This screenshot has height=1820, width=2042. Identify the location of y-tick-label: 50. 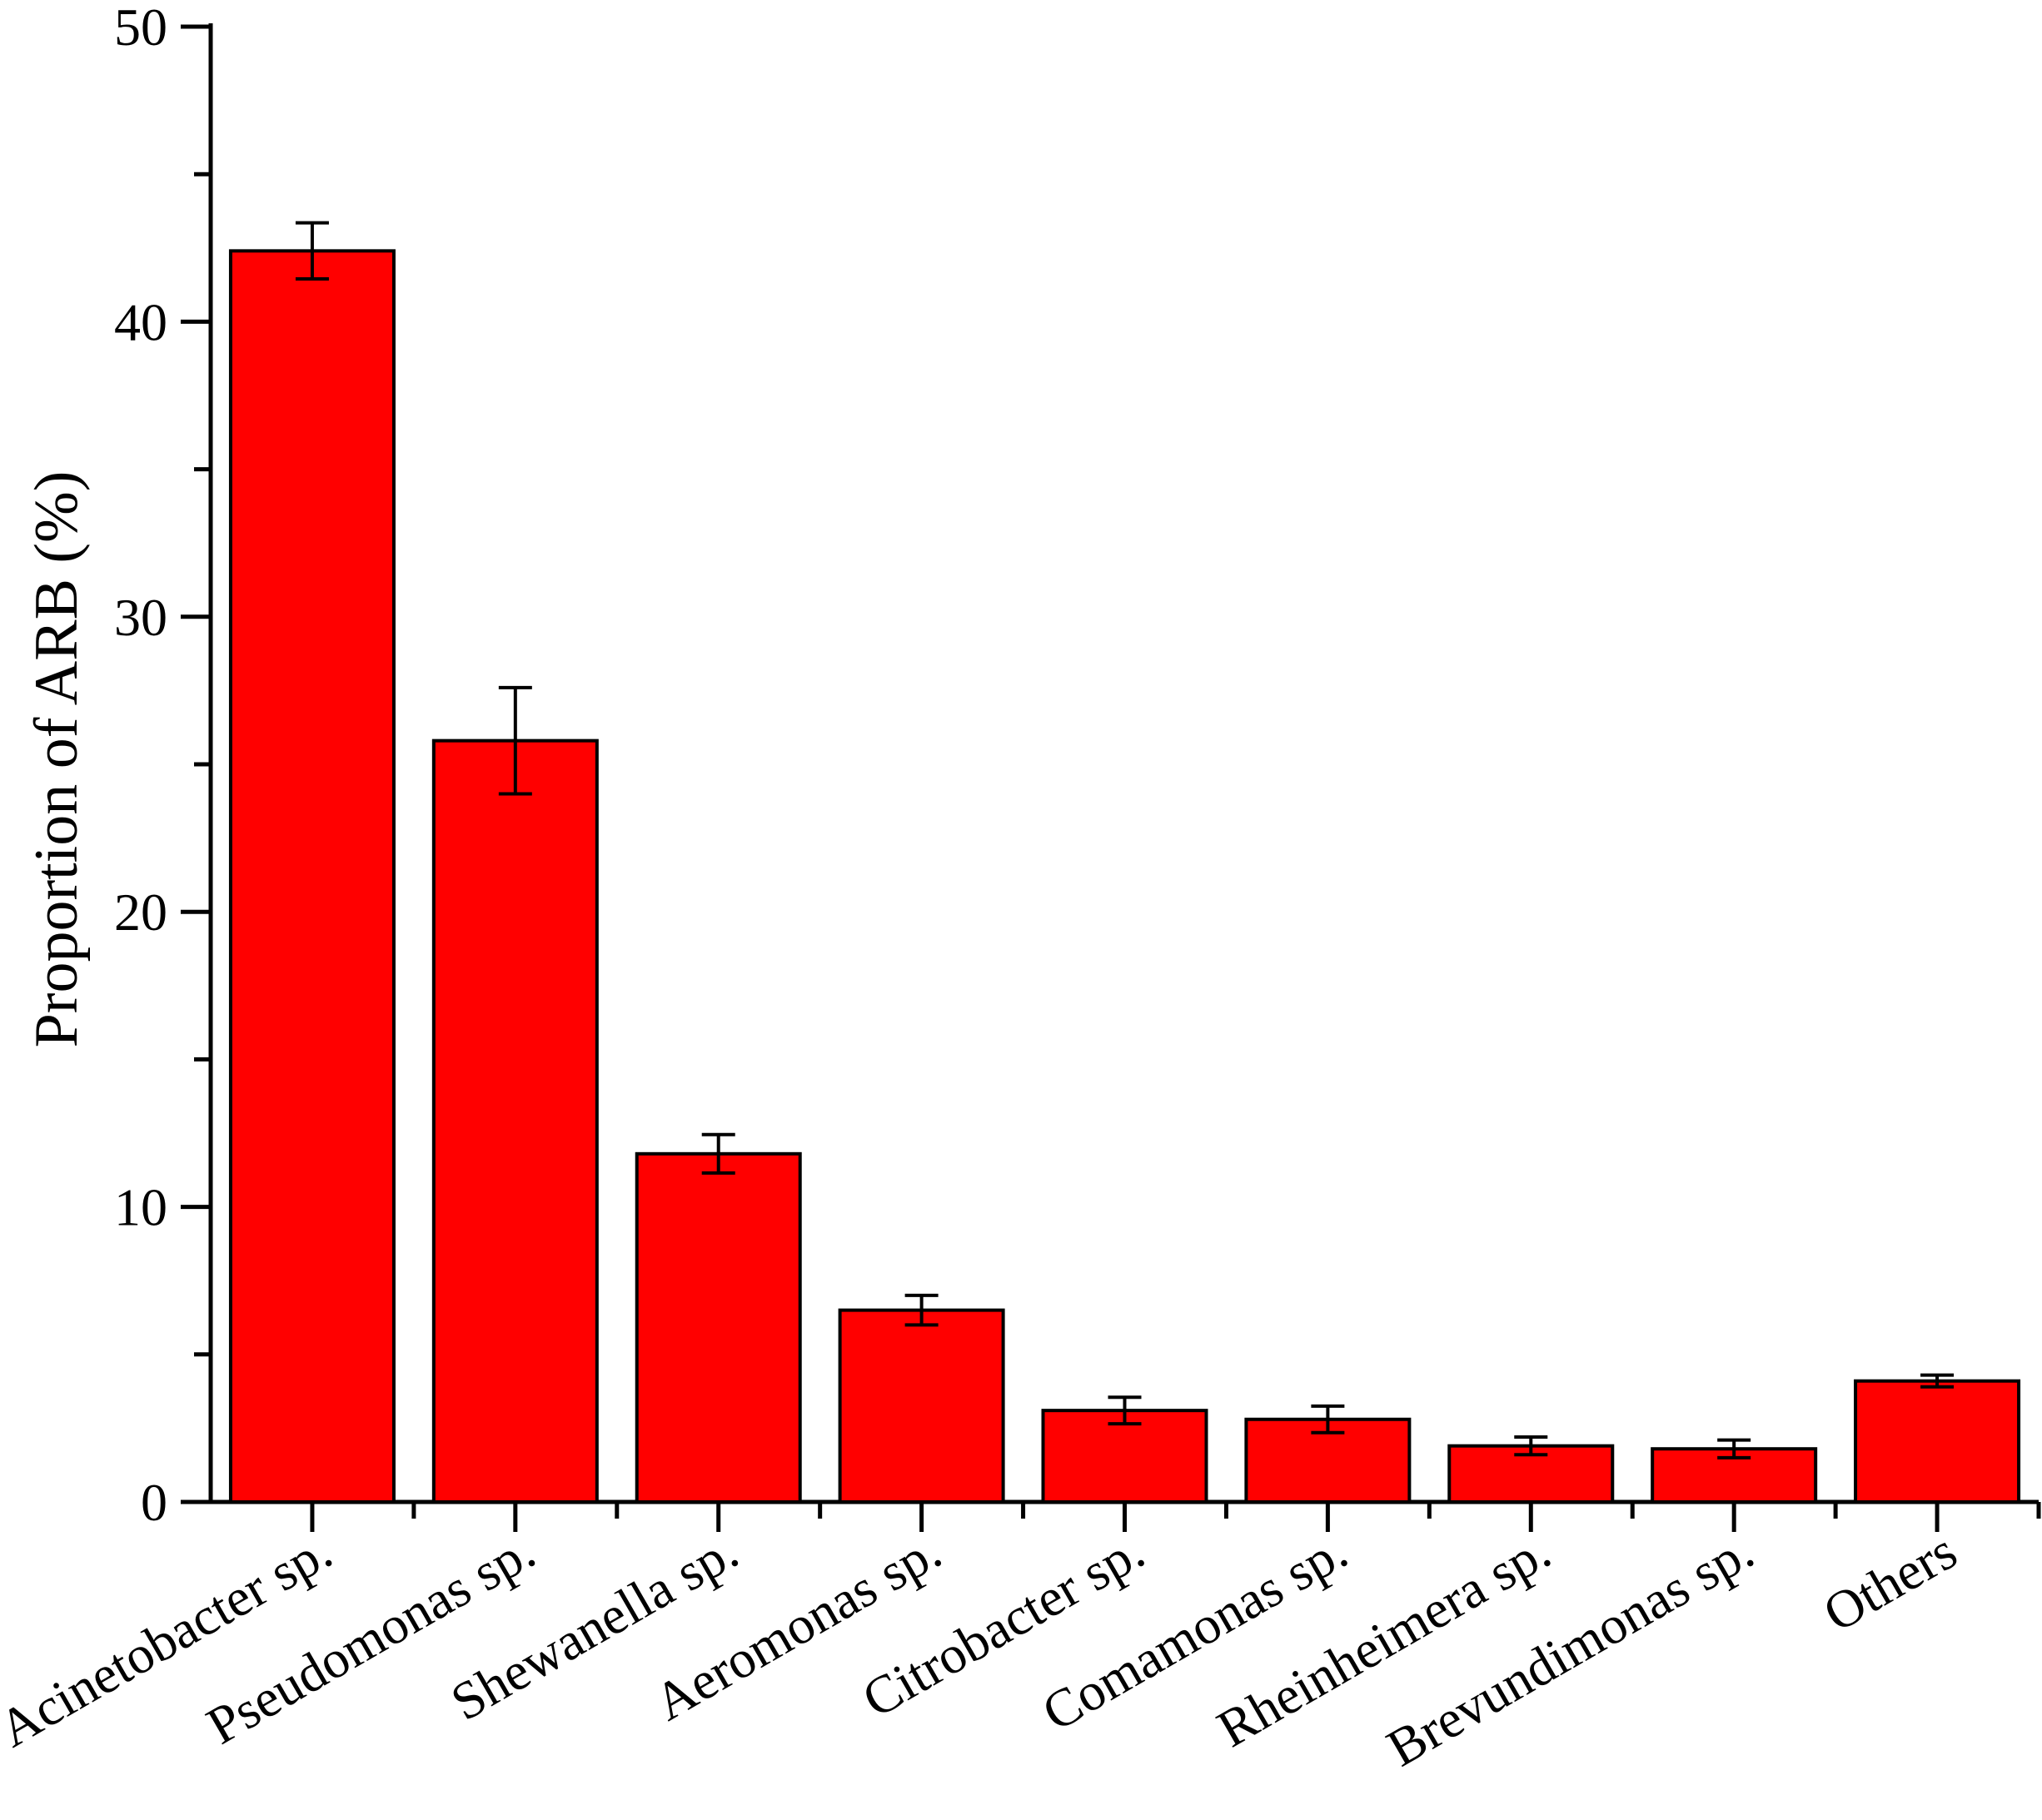
(140, 28).